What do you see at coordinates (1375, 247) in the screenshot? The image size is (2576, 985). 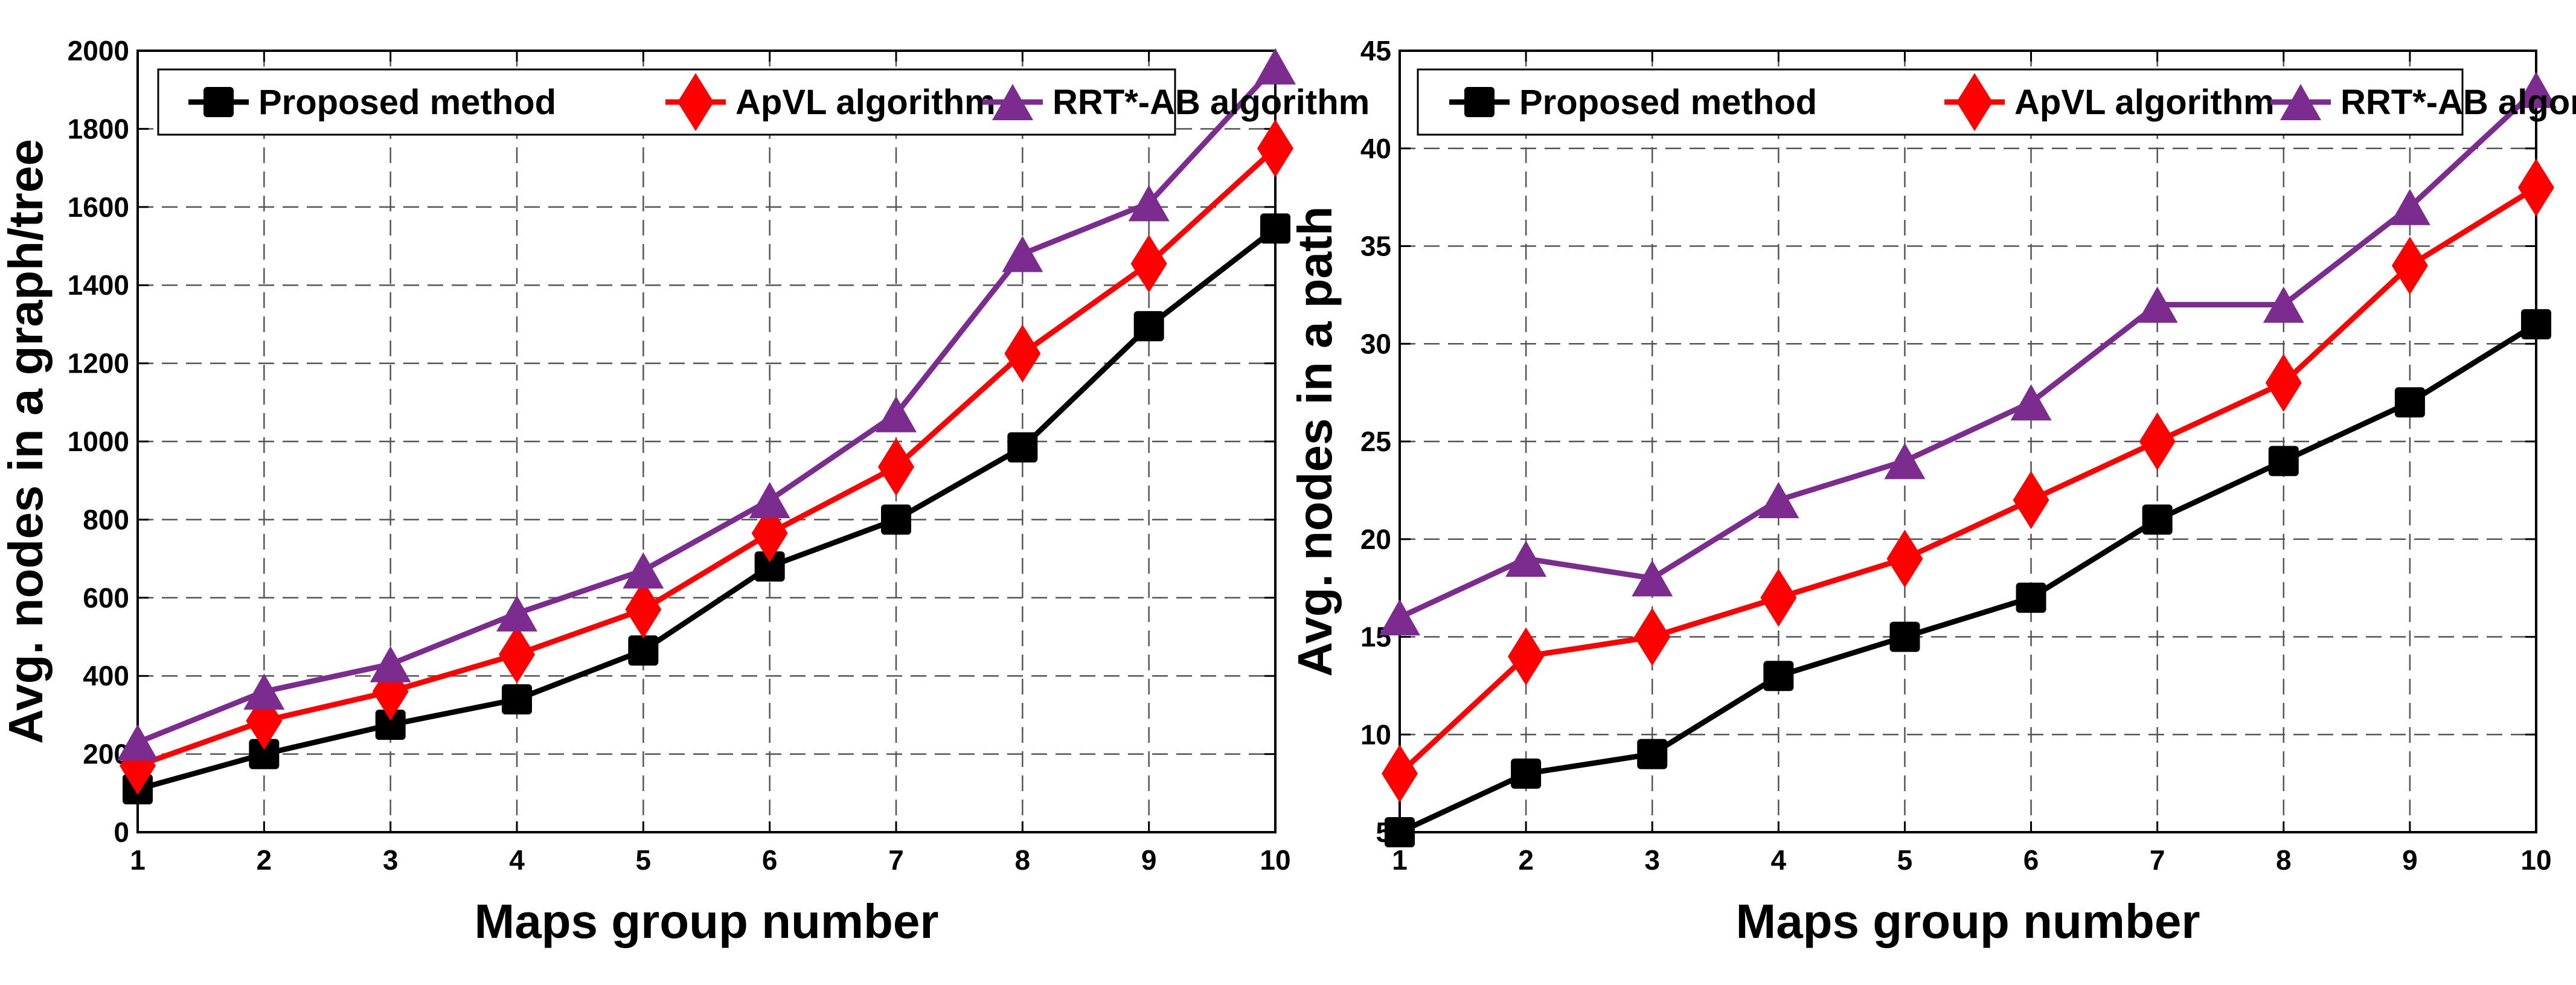 I see `y-tick-label: 35` at bounding box center [1375, 247].